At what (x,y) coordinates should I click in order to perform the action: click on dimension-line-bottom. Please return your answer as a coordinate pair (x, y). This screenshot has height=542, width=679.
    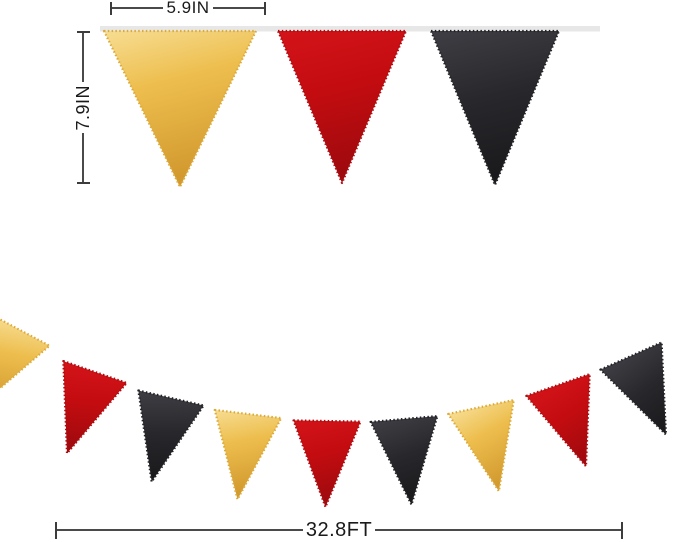
    Looking at the image, I should click on (83, 157).